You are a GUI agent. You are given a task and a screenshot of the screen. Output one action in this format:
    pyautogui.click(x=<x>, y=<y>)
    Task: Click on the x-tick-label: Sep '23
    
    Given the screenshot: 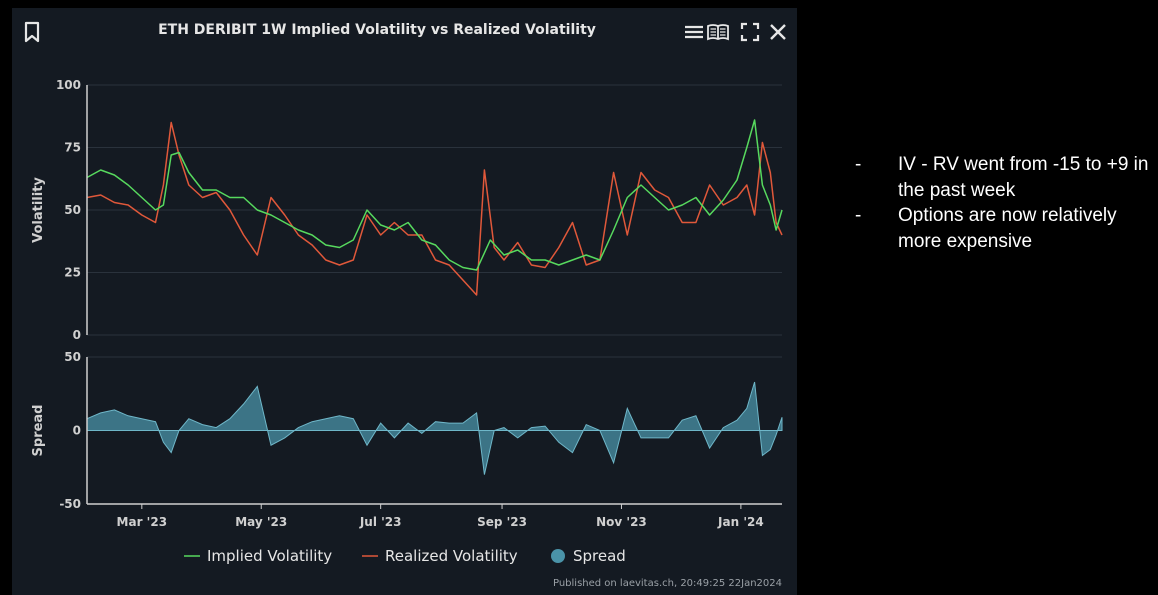 What is the action you would take?
    pyautogui.click(x=502, y=522)
    